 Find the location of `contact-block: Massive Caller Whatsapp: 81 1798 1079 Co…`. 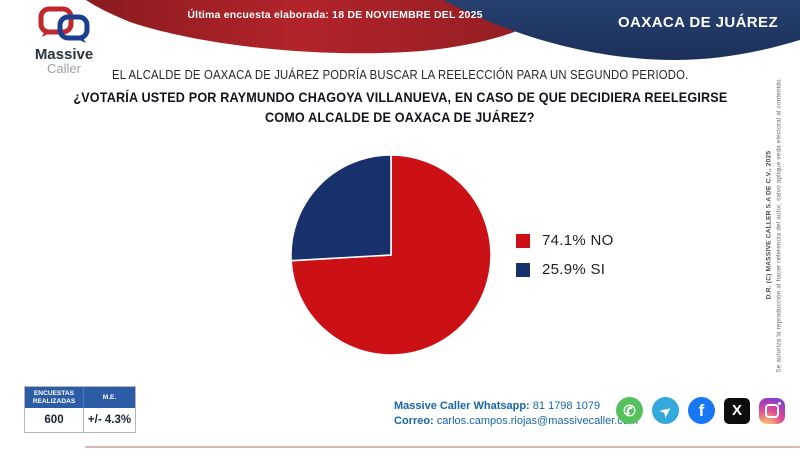

contact-block: Massive Caller Whatsapp: 81 1798 1079 Co… is located at coordinates (516, 413).